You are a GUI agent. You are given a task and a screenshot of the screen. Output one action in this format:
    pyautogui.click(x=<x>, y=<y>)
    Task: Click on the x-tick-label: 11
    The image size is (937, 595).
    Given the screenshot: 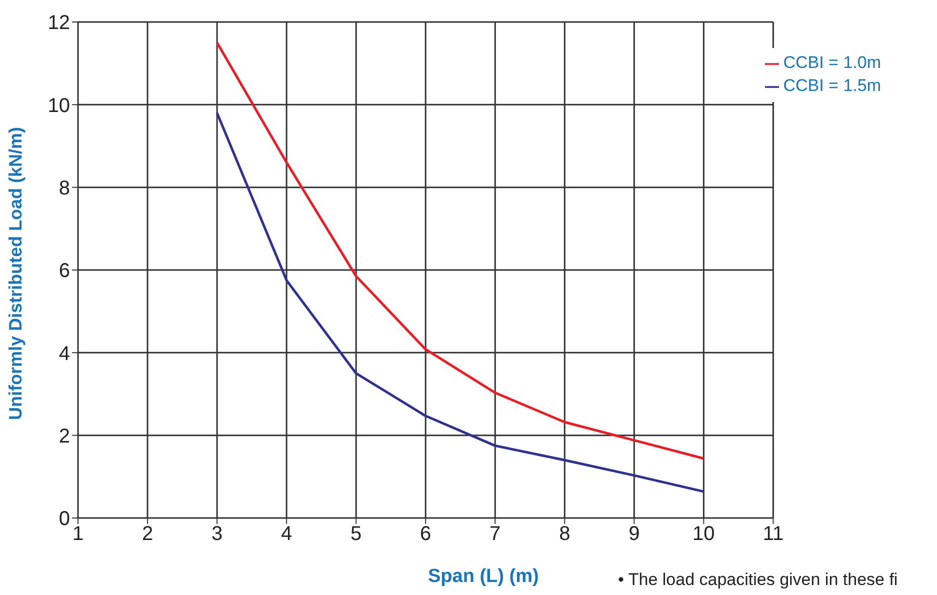 What is the action you would take?
    pyautogui.click(x=773, y=534)
    